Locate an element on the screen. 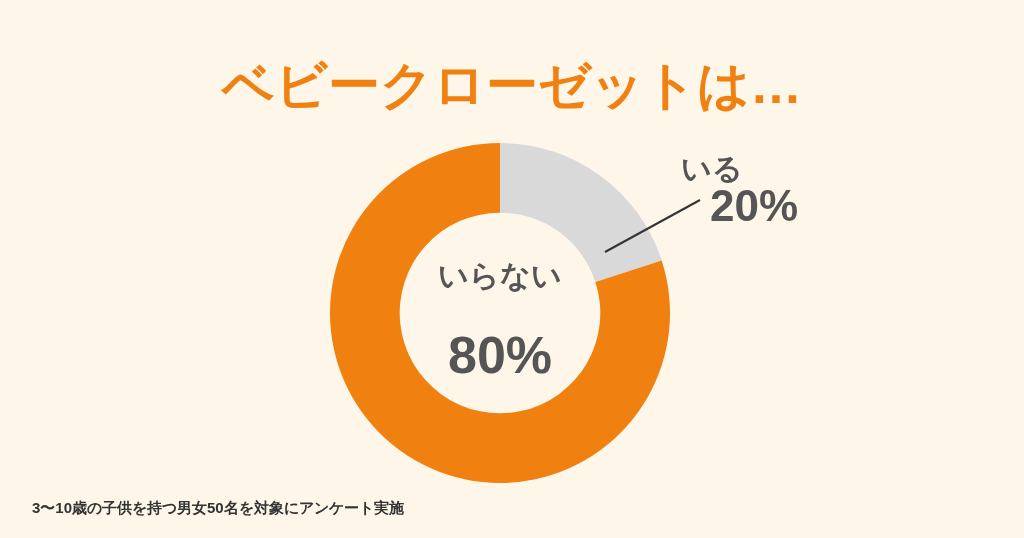  text: 3〜10歳の子供を持つ男女50名を対象にアンケート実施 is located at coordinates (218, 507).